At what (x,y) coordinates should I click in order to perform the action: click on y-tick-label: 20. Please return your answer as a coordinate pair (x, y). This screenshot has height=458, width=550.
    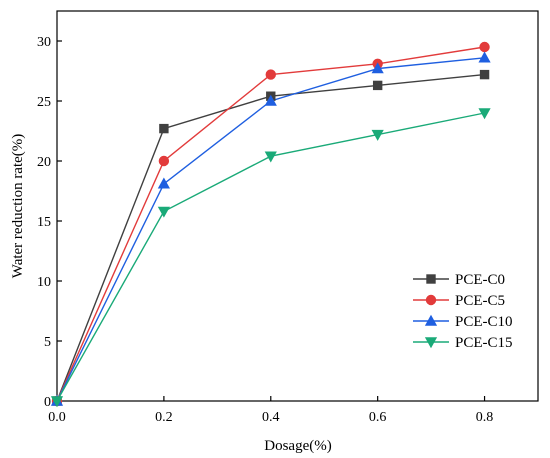
    Looking at the image, I should click on (44, 162).